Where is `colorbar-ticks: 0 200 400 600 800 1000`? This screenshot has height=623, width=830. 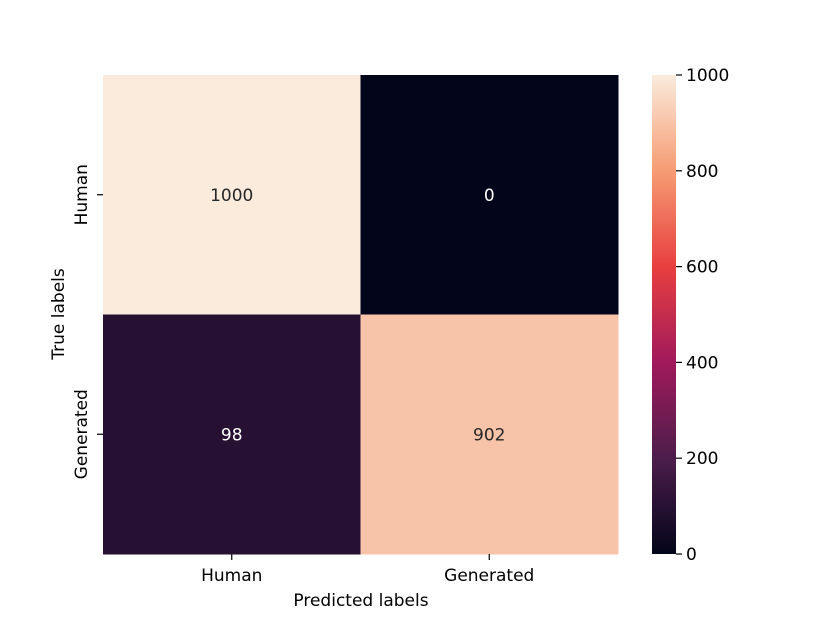 colorbar-ticks: 0 200 400 600 800 1000 is located at coordinates (702, 315).